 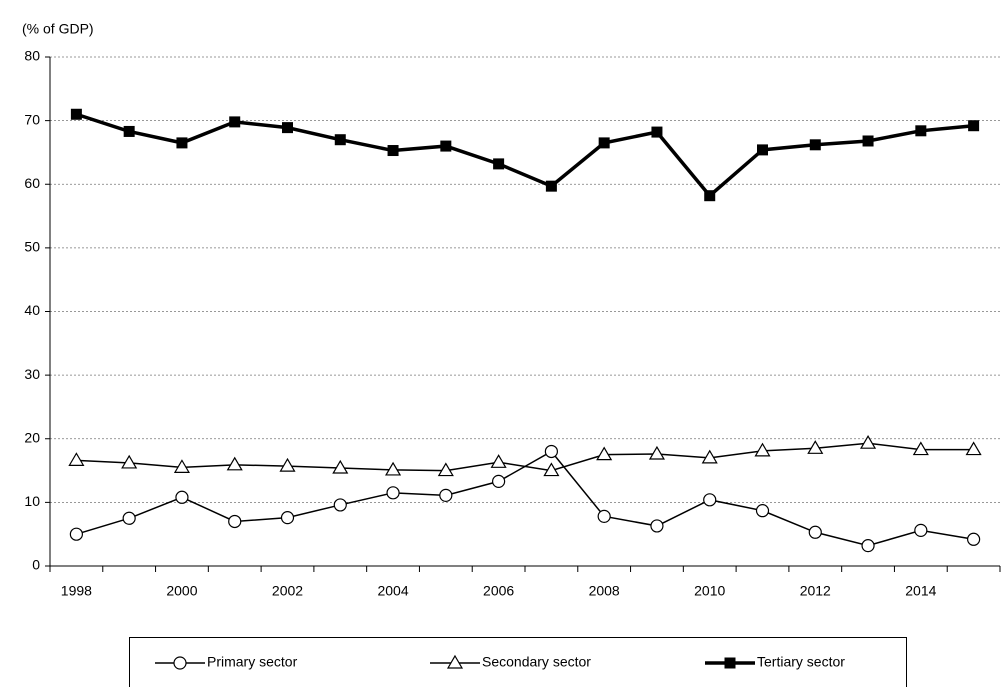 I want to click on x-tick-label: 2010, so click(x=709, y=591).